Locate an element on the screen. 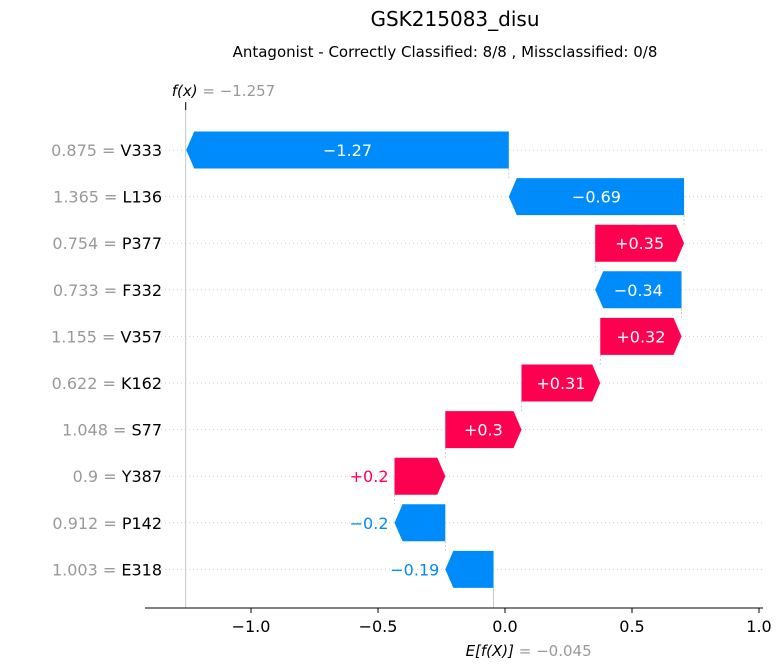 The height and width of the screenshot is (670, 781). feature-name: L136 is located at coordinates (142, 197).